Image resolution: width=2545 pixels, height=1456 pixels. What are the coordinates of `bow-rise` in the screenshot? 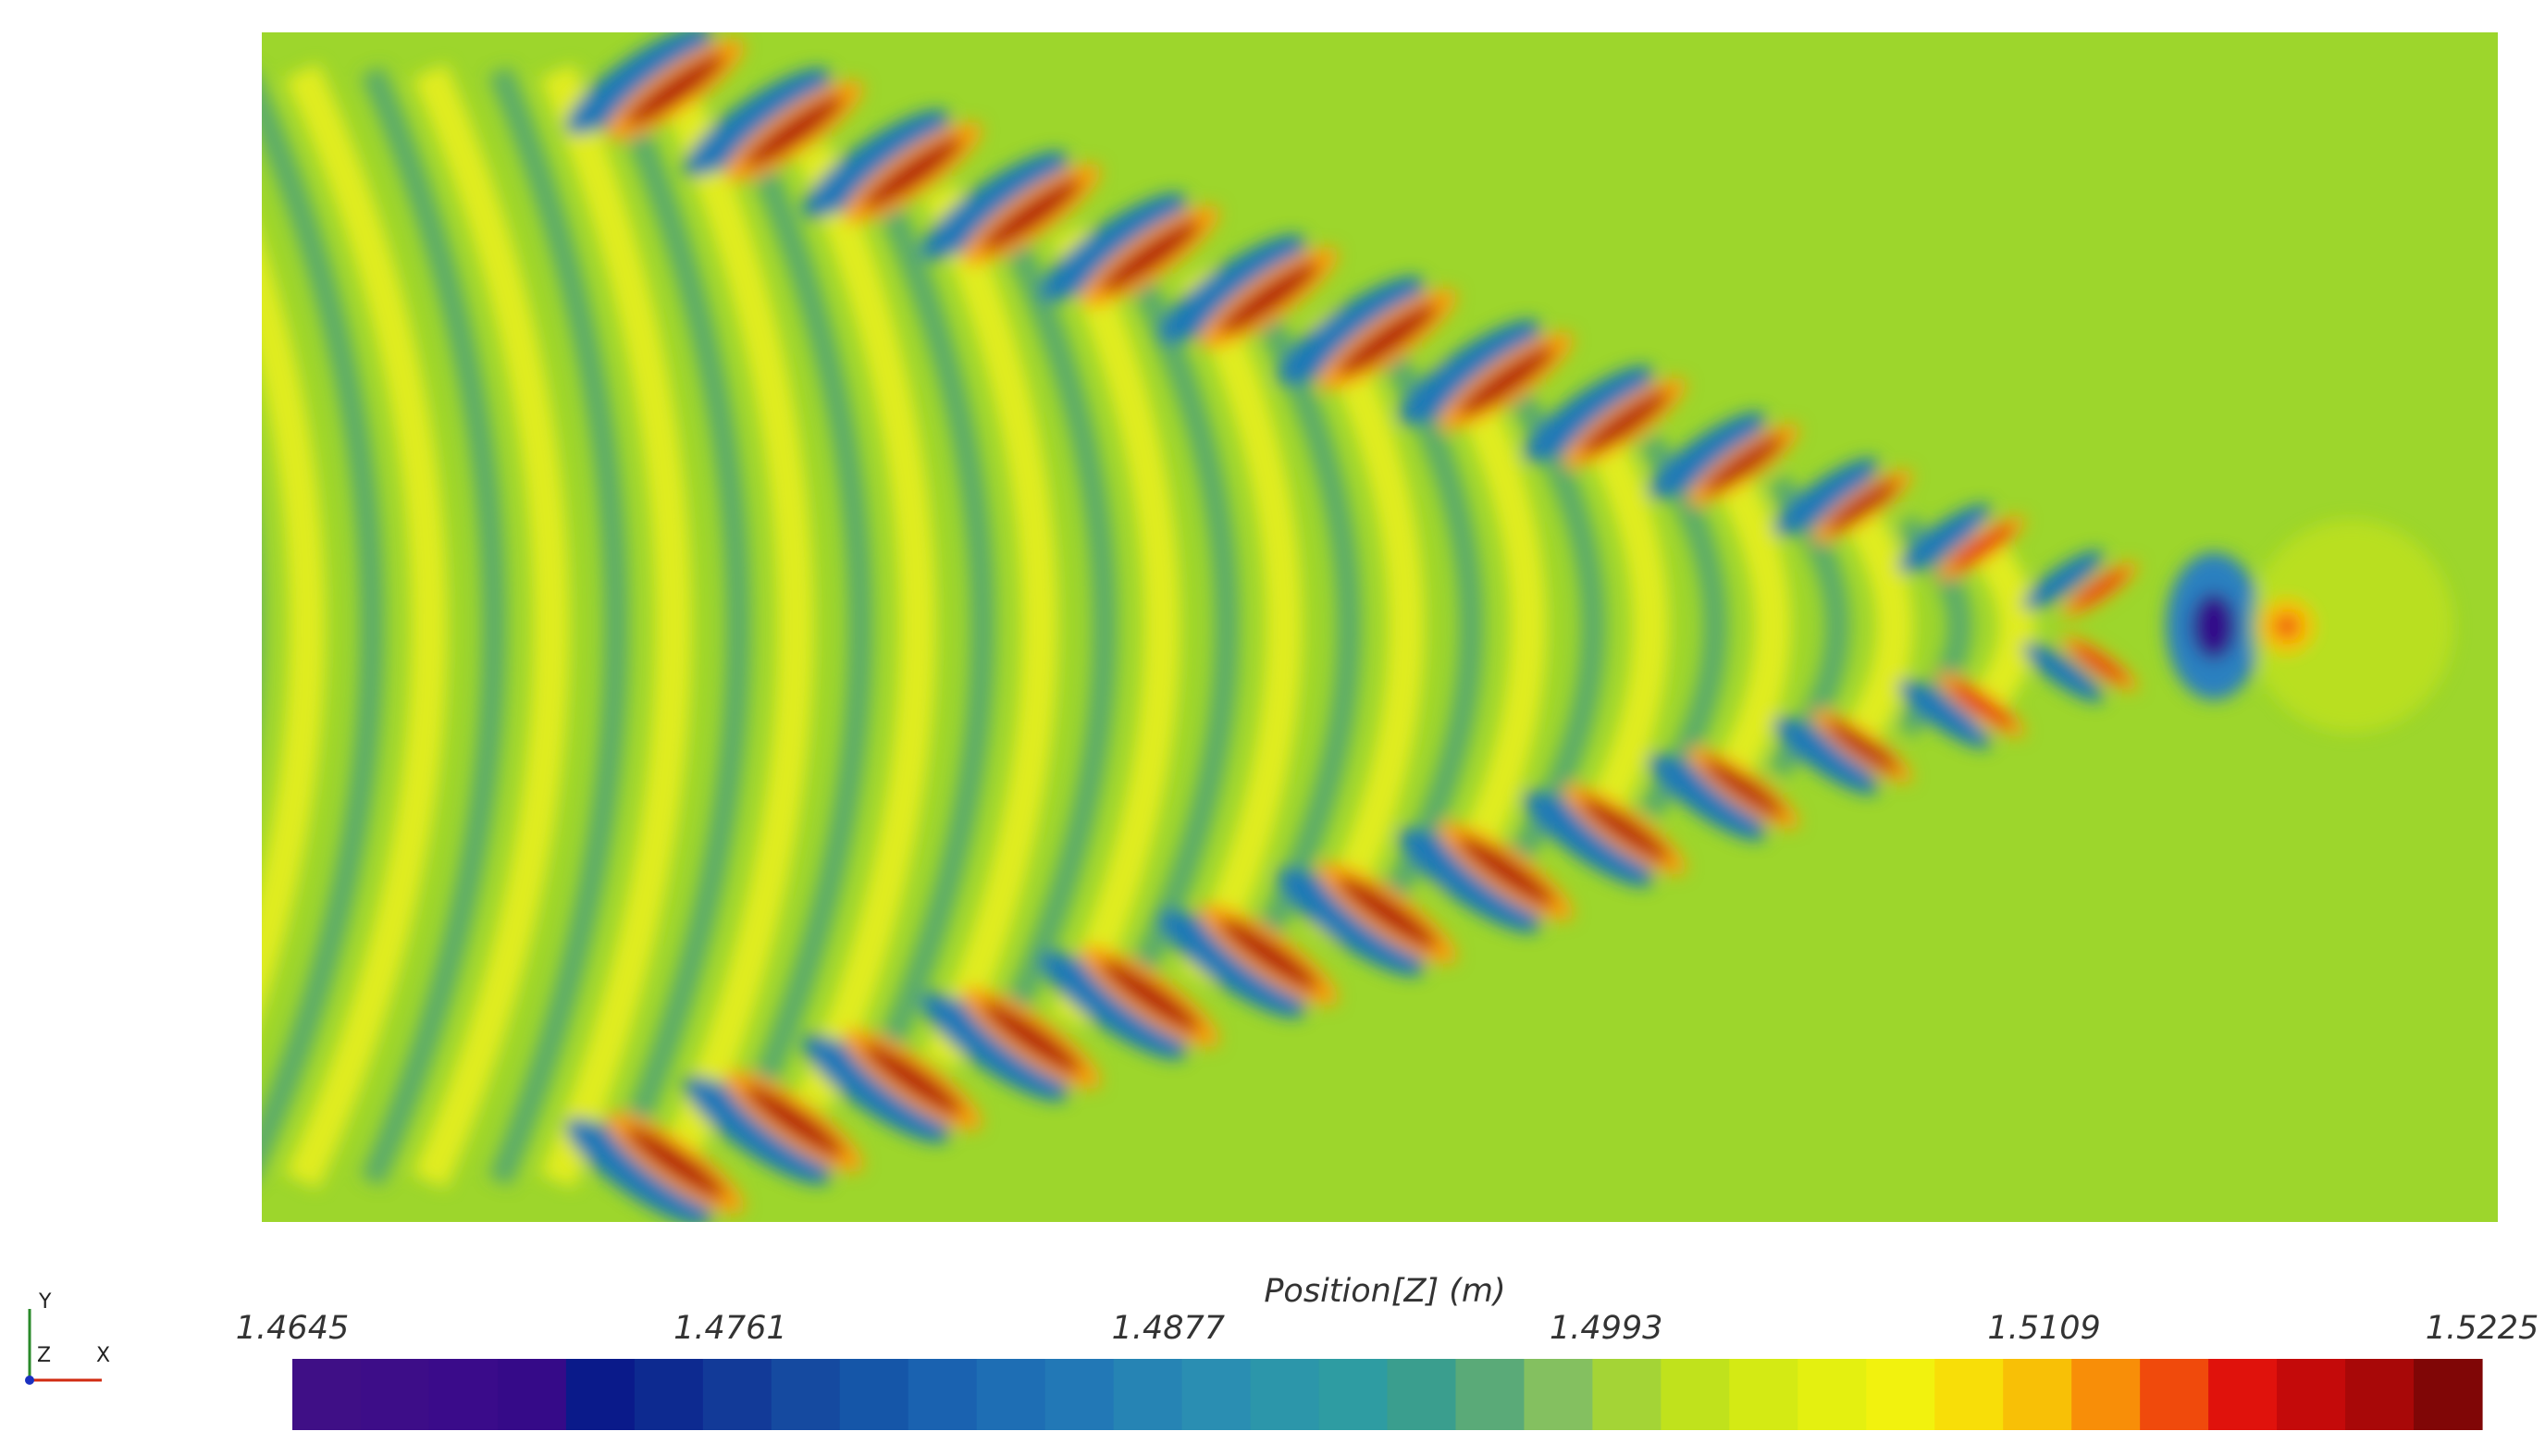 It's located at (2351, 626).